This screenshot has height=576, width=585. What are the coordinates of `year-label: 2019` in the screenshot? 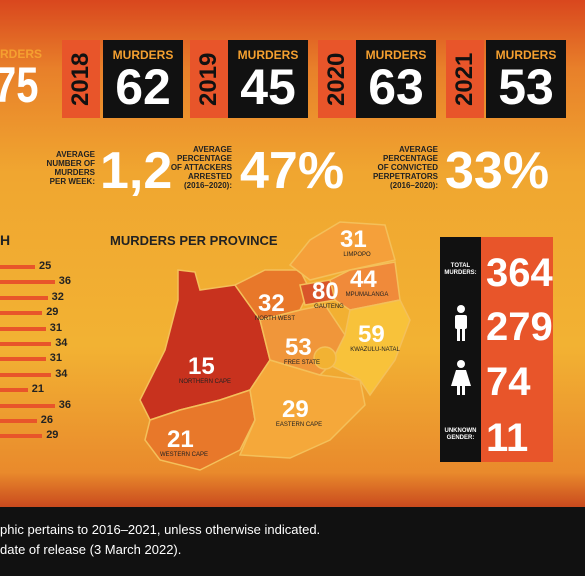 It's located at (208, 79).